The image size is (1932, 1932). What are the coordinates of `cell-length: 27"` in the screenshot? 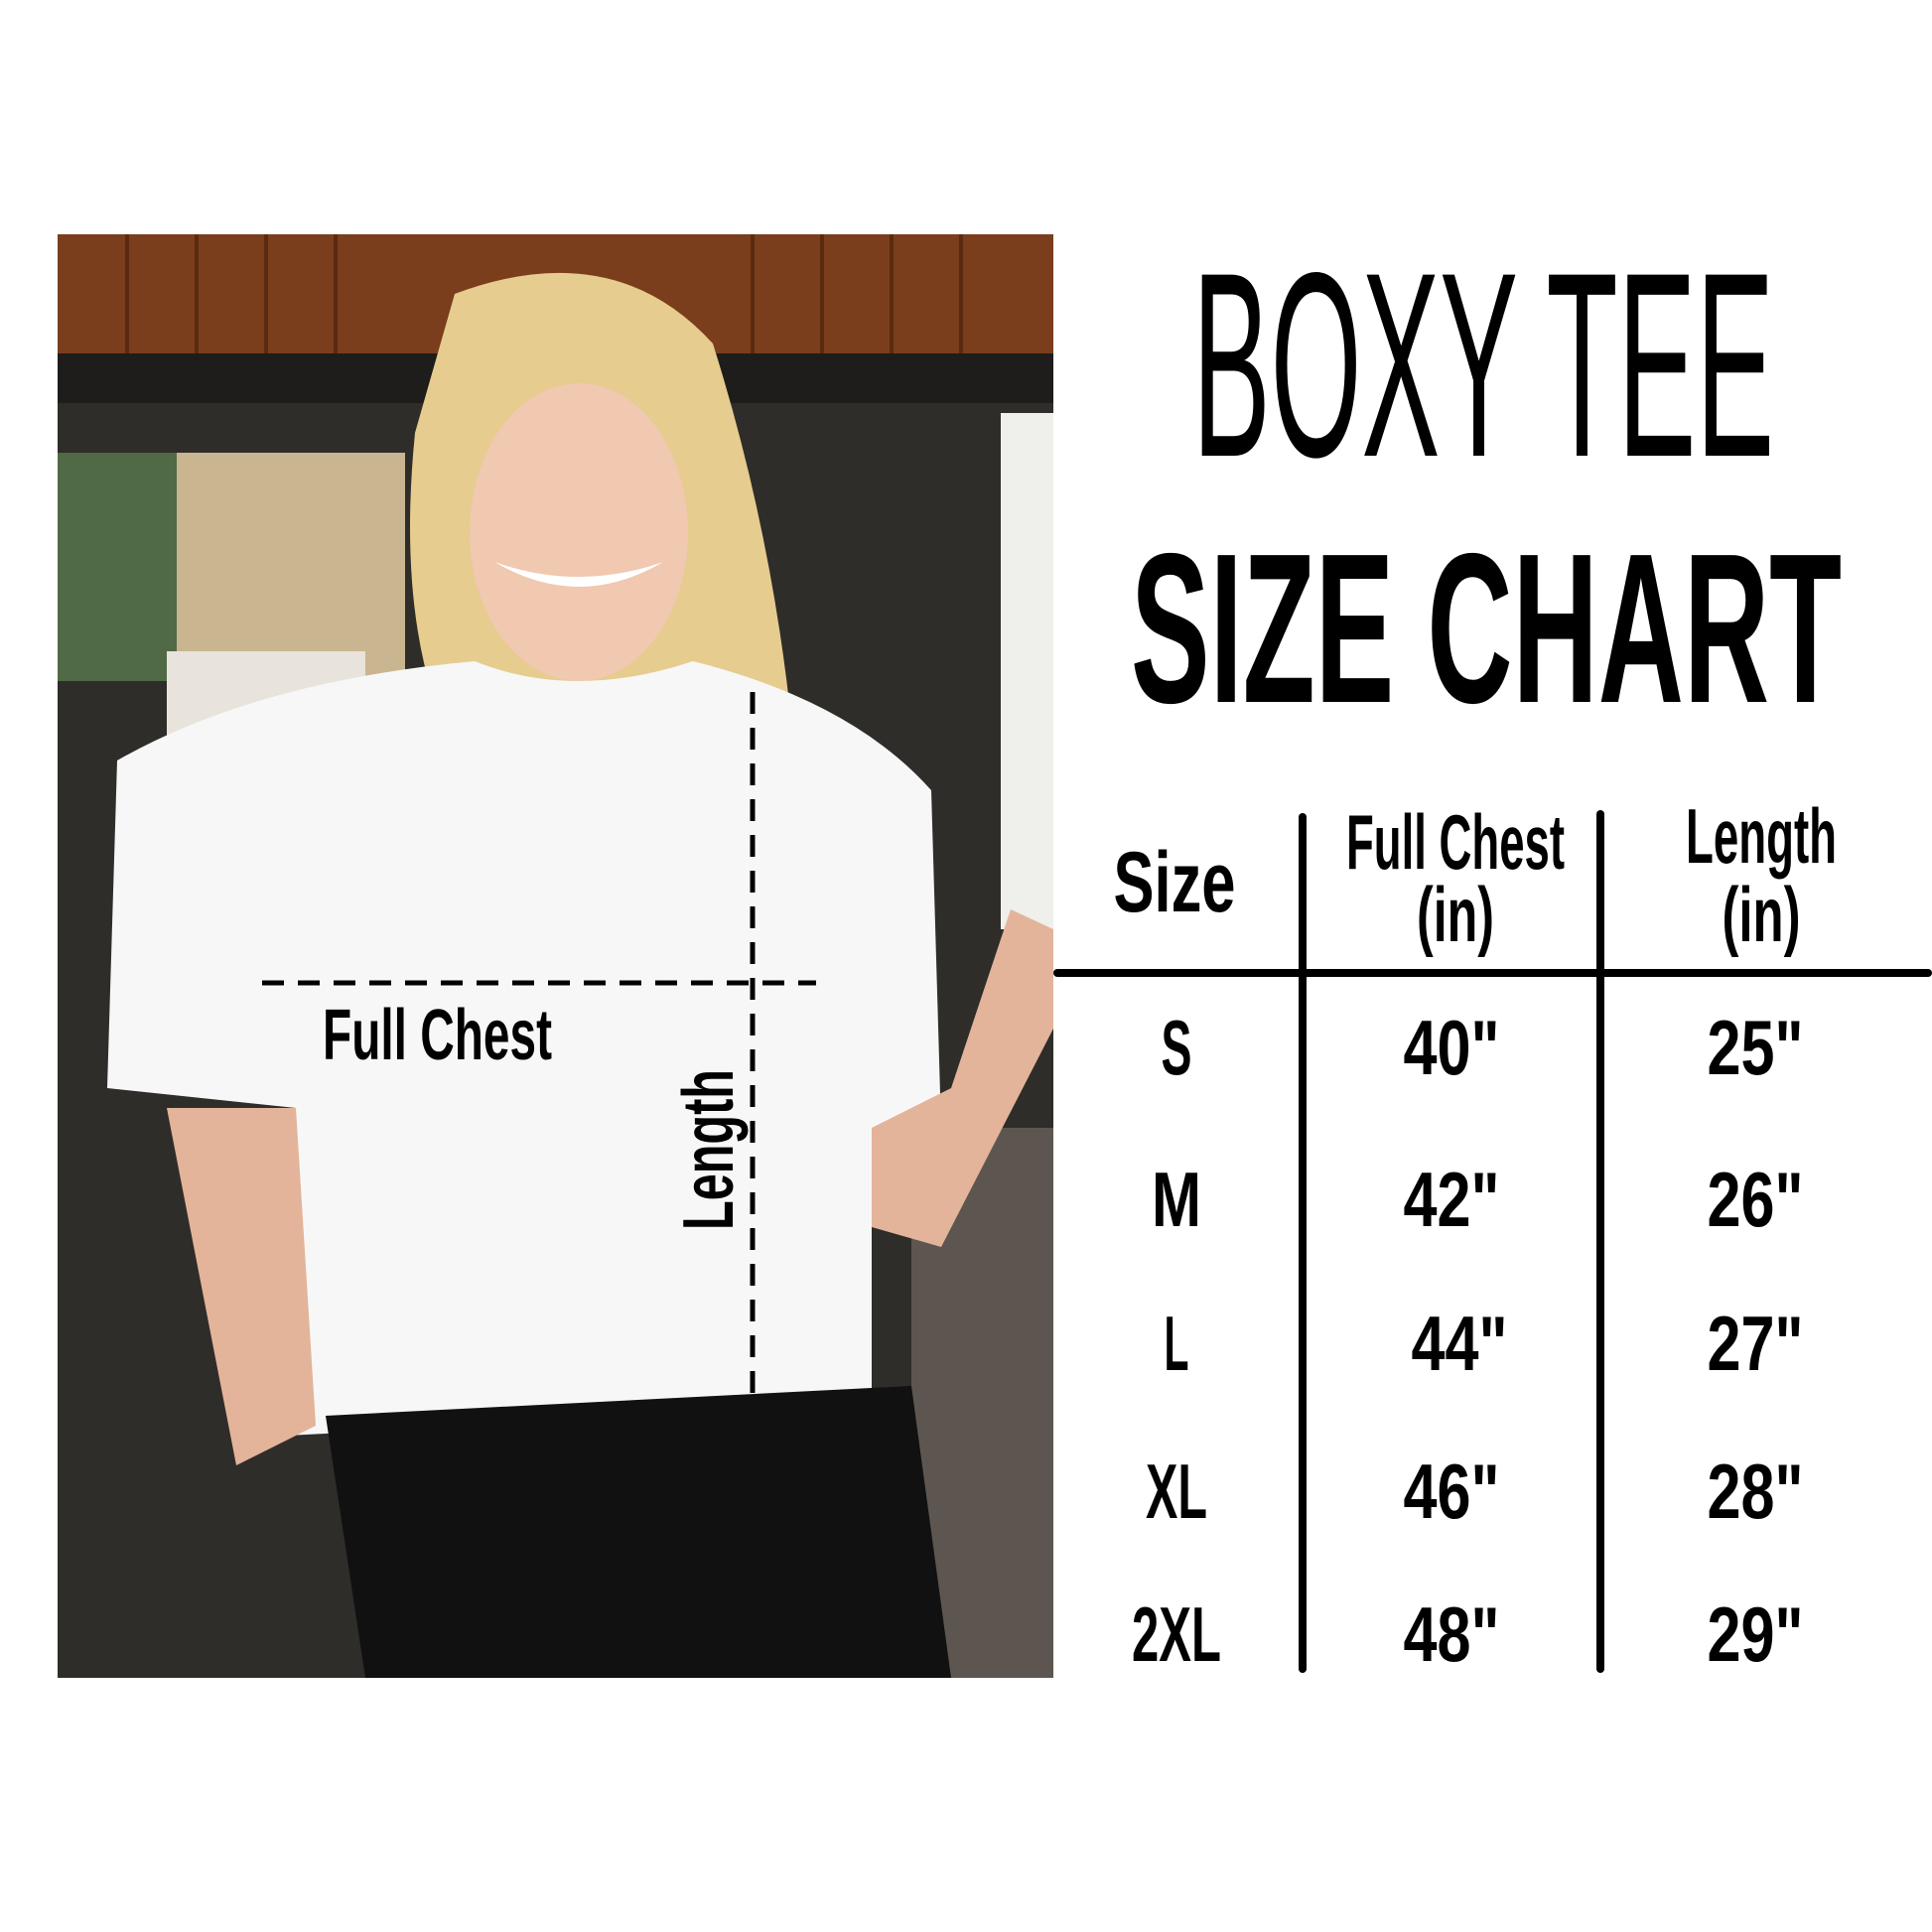 It's located at (1756, 1343).